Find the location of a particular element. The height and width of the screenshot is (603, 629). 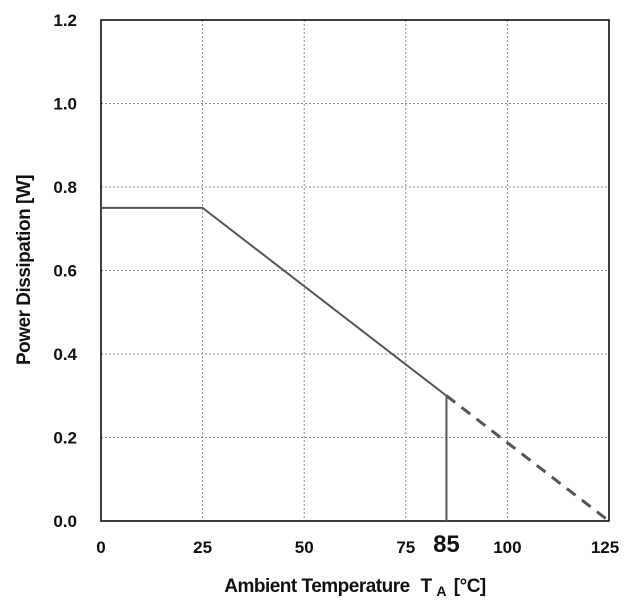

x-axis-title-unit: [°C] is located at coordinates (470, 586).